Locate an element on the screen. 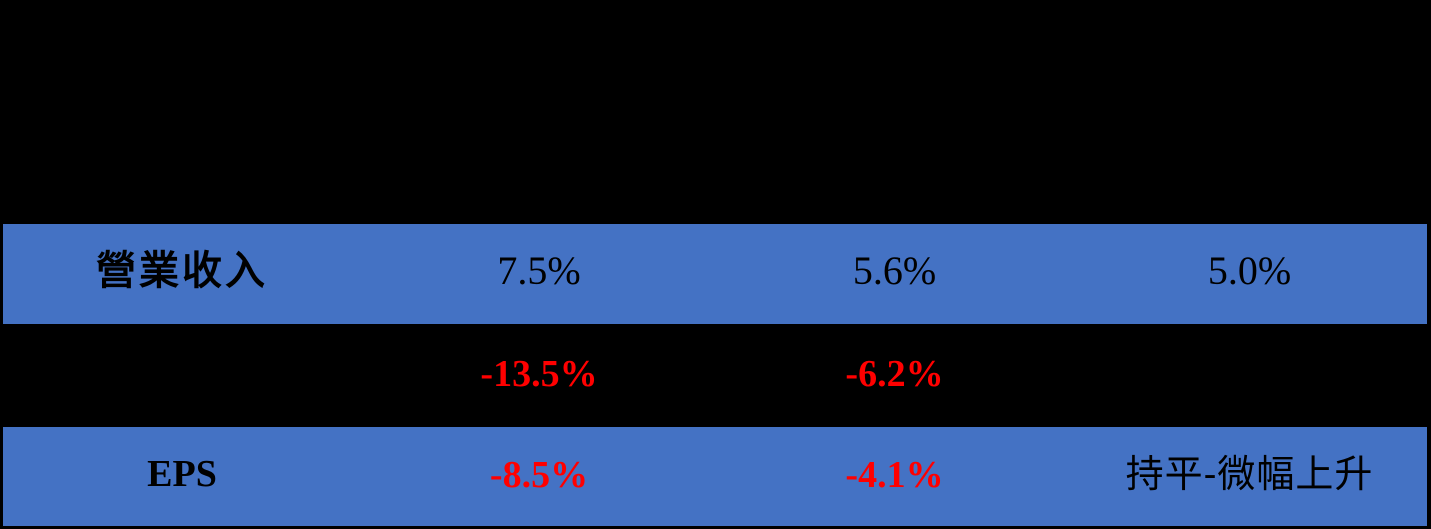 The height and width of the screenshot is (529, 1431). row-label-revenue: 營業收入 is located at coordinates (182, 270).